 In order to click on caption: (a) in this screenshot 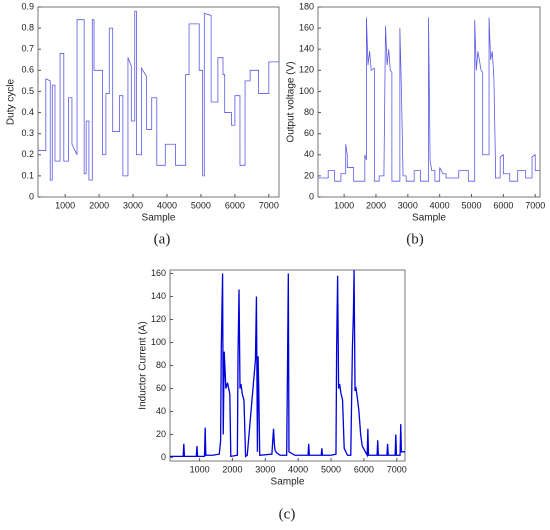, I will do `click(162, 239)`.